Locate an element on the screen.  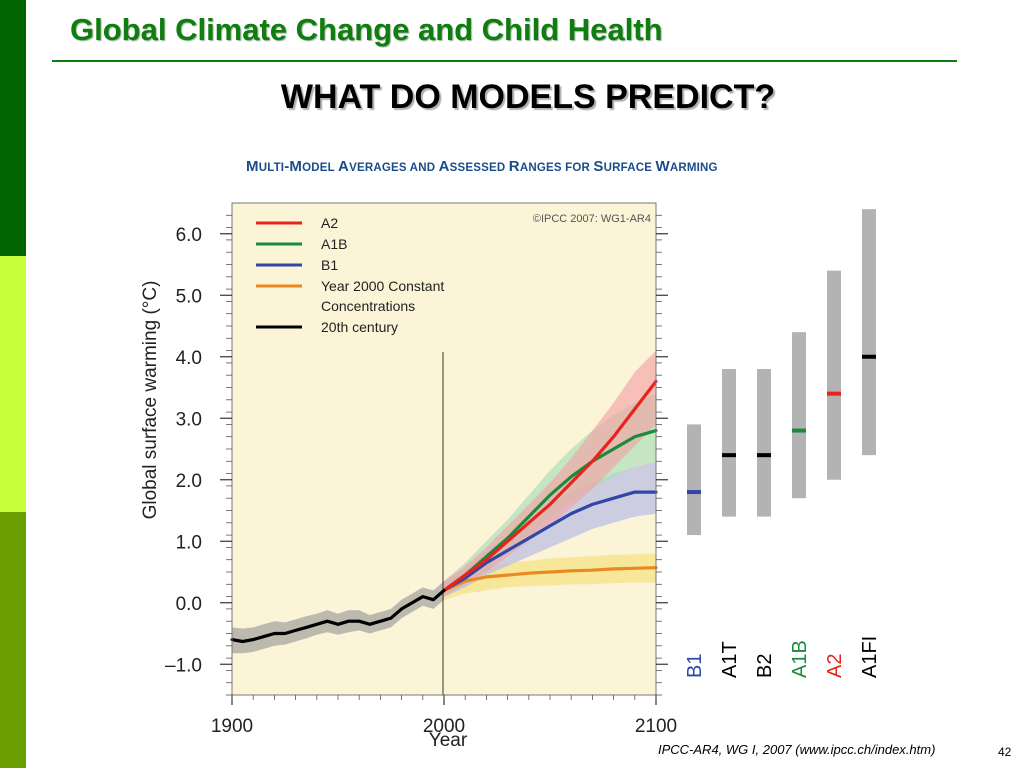
range-label-a1t: A1T is located at coordinates (730, 659).